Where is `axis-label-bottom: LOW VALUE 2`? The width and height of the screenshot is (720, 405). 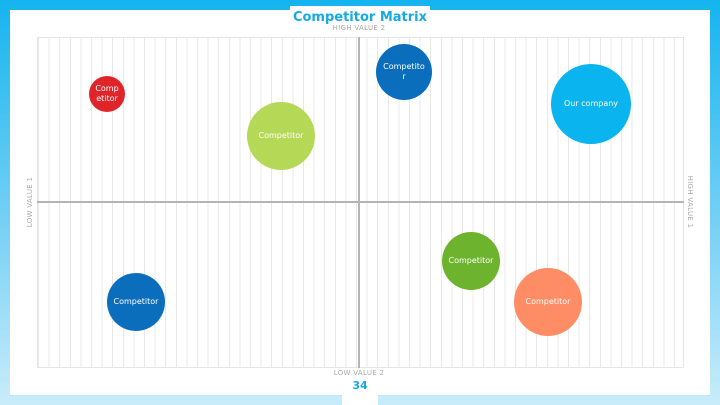
axis-label-bottom: LOW VALUE 2 is located at coordinates (359, 373).